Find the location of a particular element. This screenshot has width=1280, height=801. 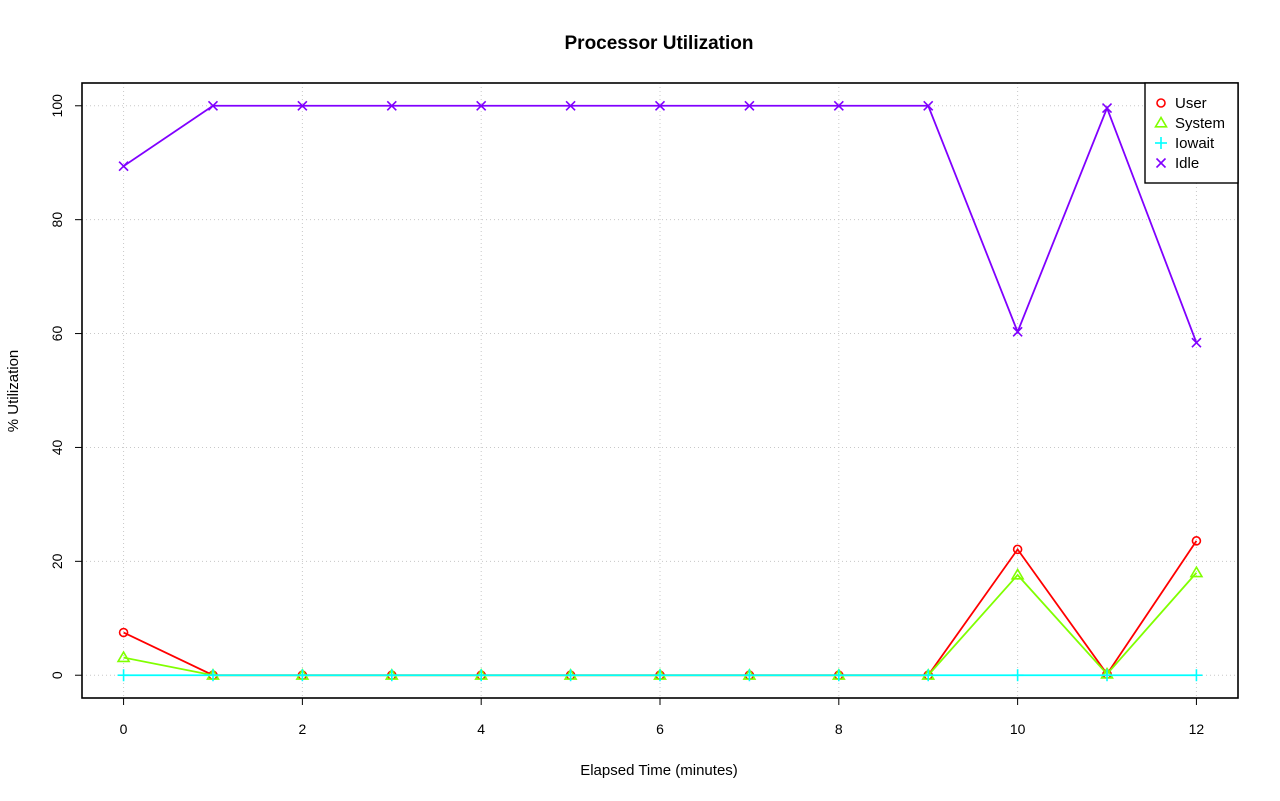

y-tick-label: 20 is located at coordinates (57, 561).